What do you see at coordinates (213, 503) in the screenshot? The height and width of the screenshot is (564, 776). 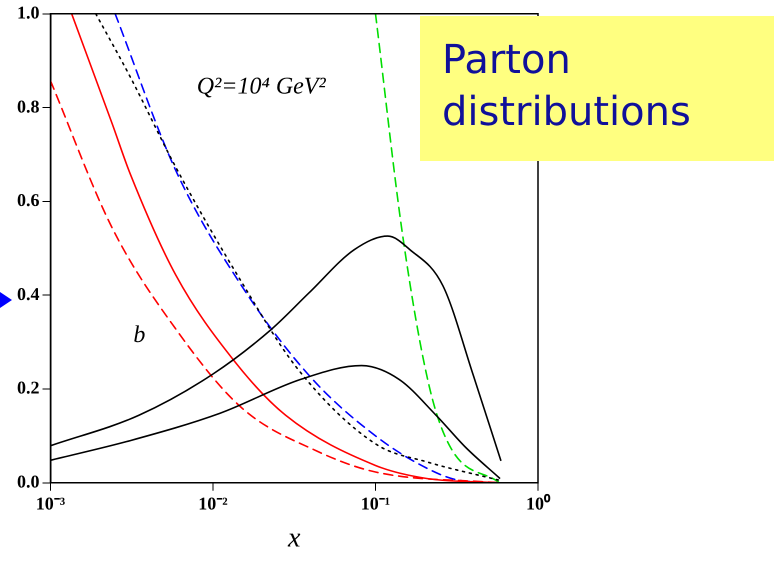 I see `x-tick-label: 10⁻²` at bounding box center [213, 503].